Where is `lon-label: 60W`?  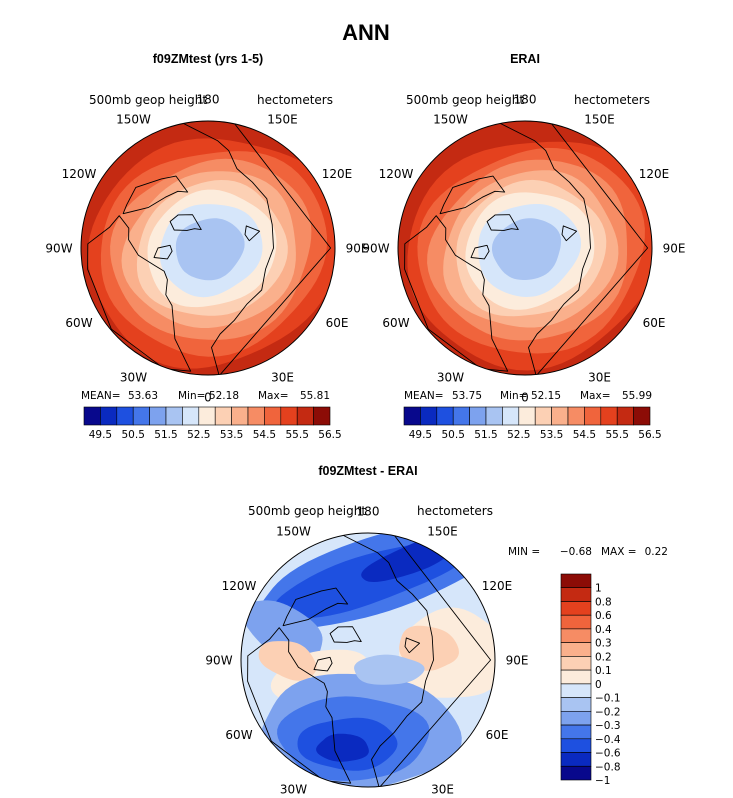 lon-label: 60W is located at coordinates (395, 323).